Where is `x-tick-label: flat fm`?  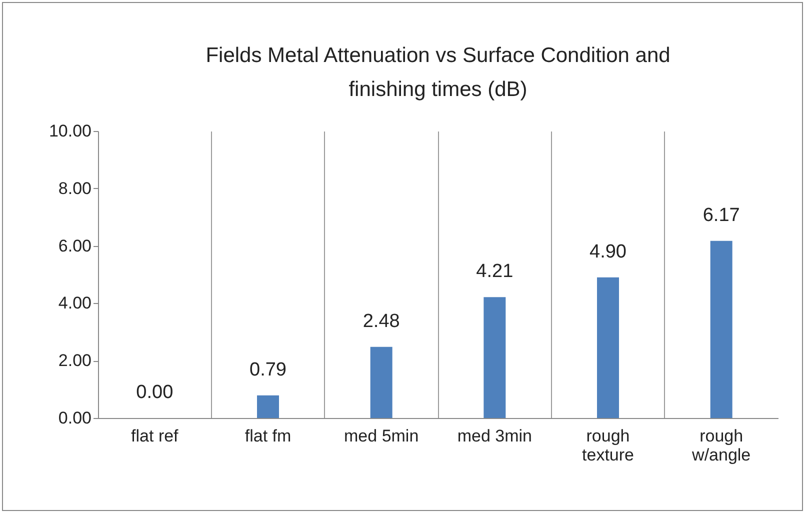
x-tick-label: flat fm is located at coordinates (268, 436).